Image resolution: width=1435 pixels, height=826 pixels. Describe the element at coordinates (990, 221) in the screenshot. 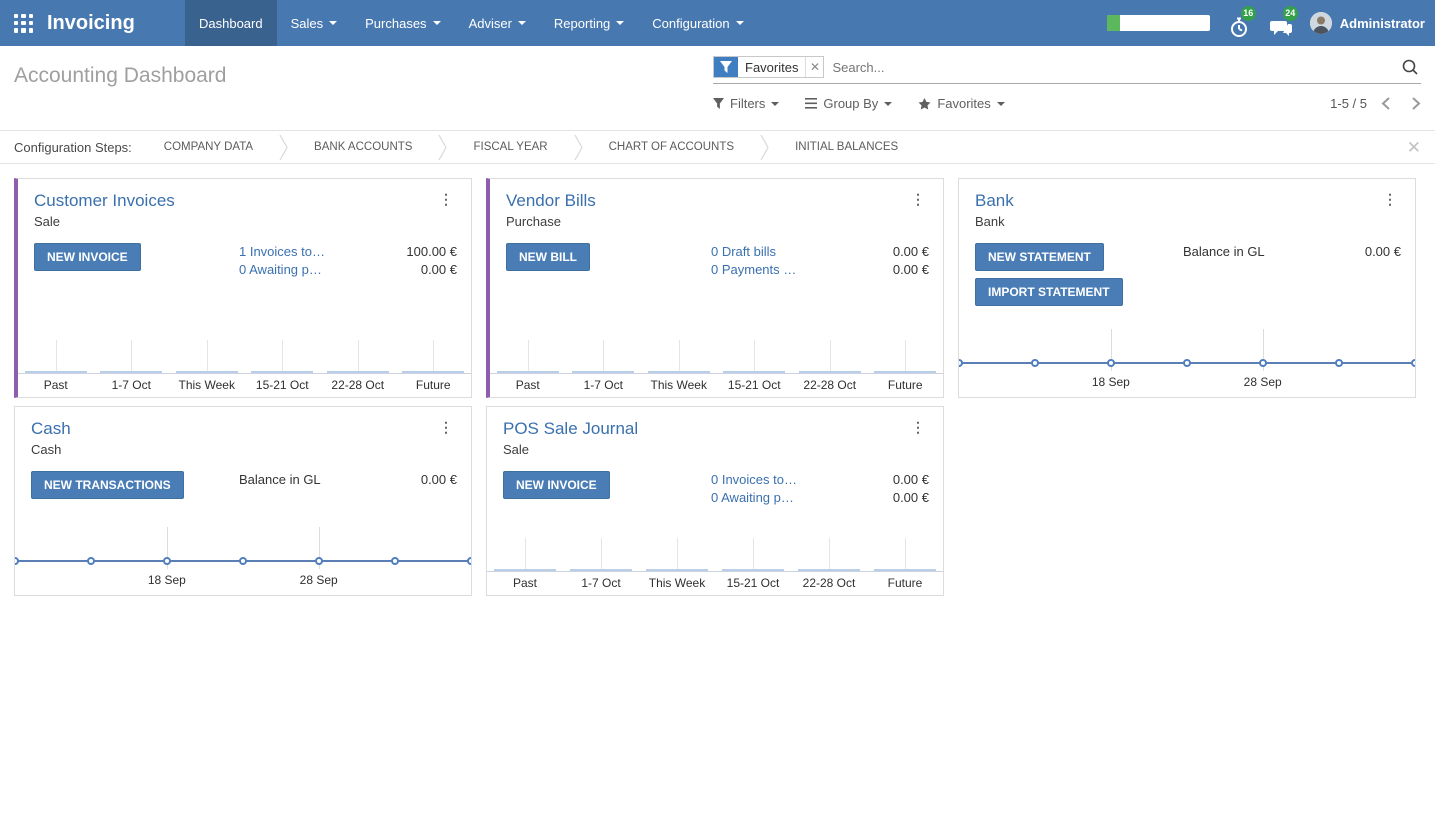

I see `card-subtitle: Bank` at that location.